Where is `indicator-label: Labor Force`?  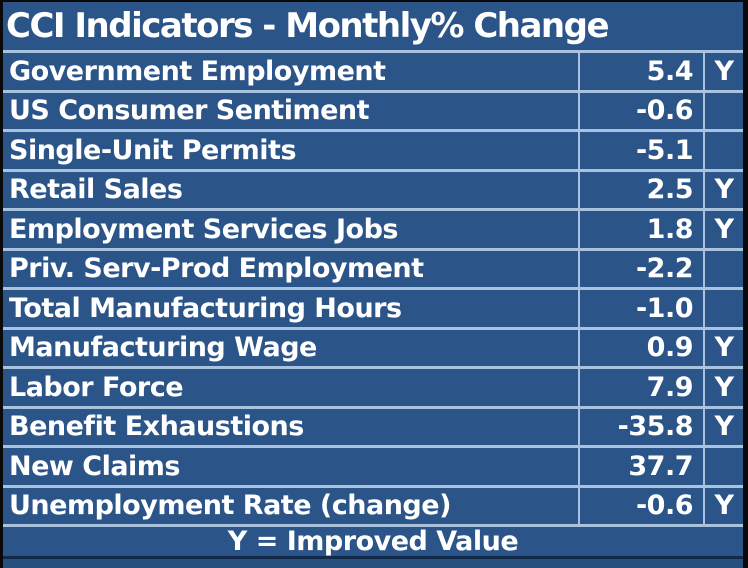 indicator-label: Labor Force is located at coordinates (96, 387).